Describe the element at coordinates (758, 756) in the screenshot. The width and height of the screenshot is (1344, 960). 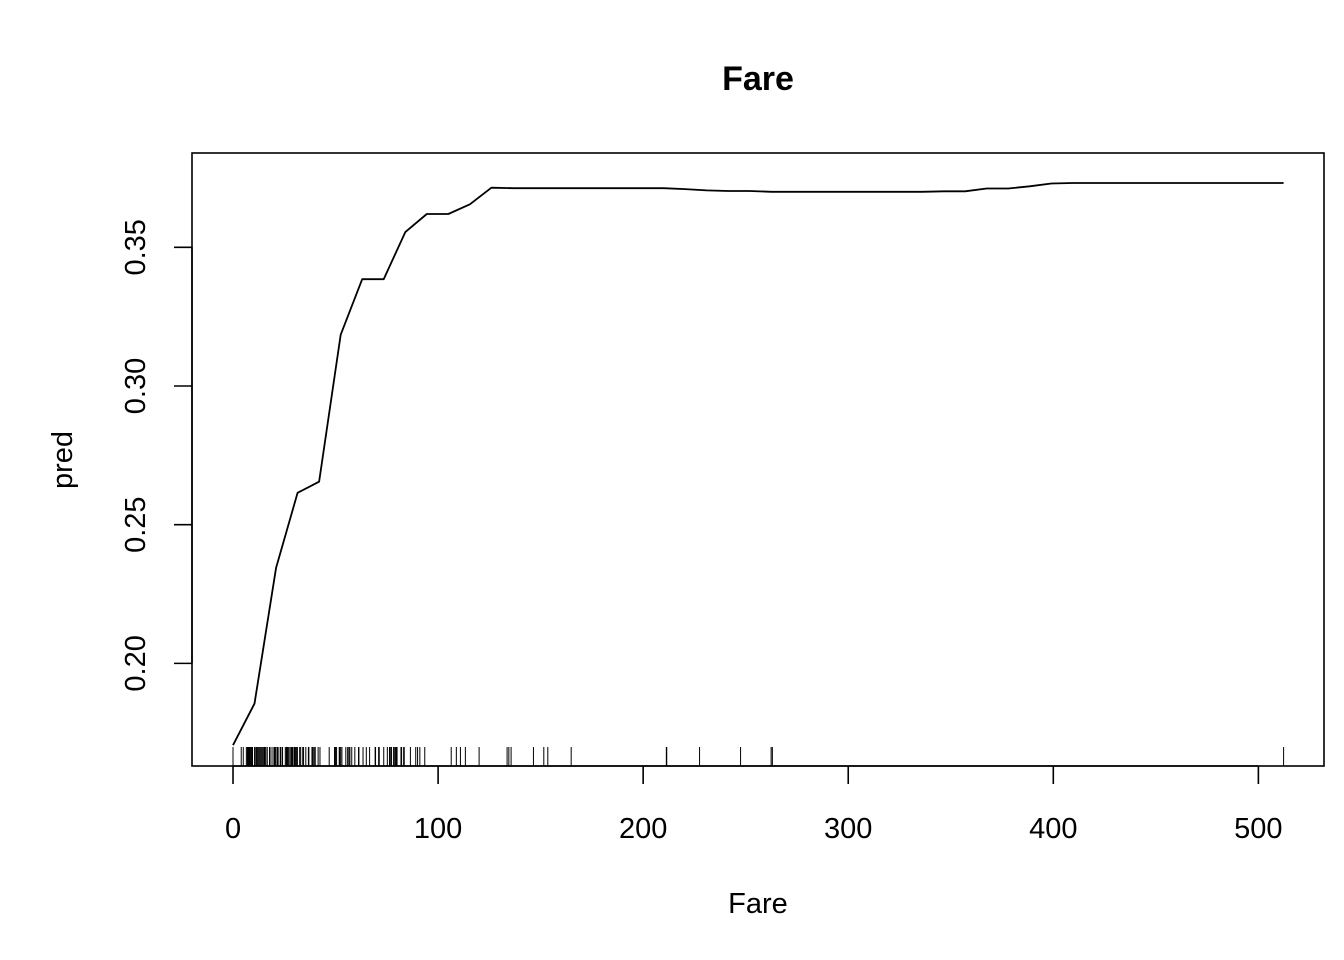
I see `rug` at that location.